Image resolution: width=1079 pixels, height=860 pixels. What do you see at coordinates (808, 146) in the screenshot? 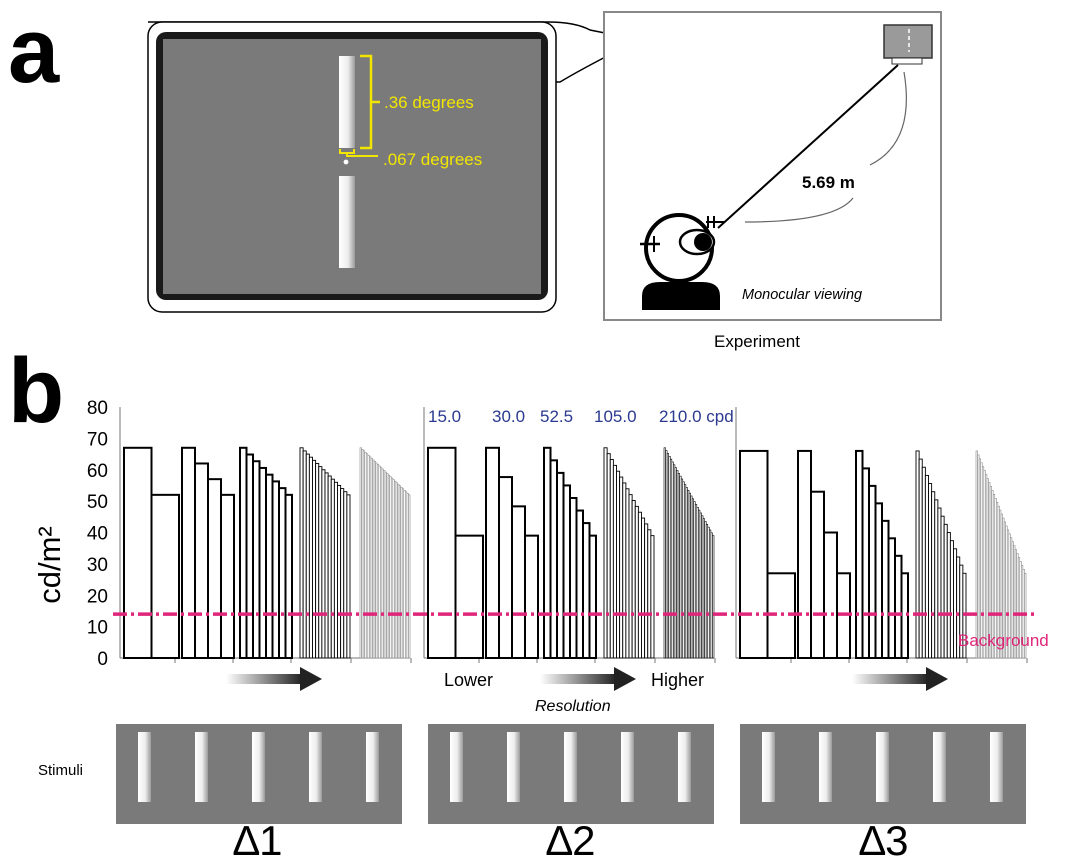
I see `sight-line` at bounding box center [808, 146].